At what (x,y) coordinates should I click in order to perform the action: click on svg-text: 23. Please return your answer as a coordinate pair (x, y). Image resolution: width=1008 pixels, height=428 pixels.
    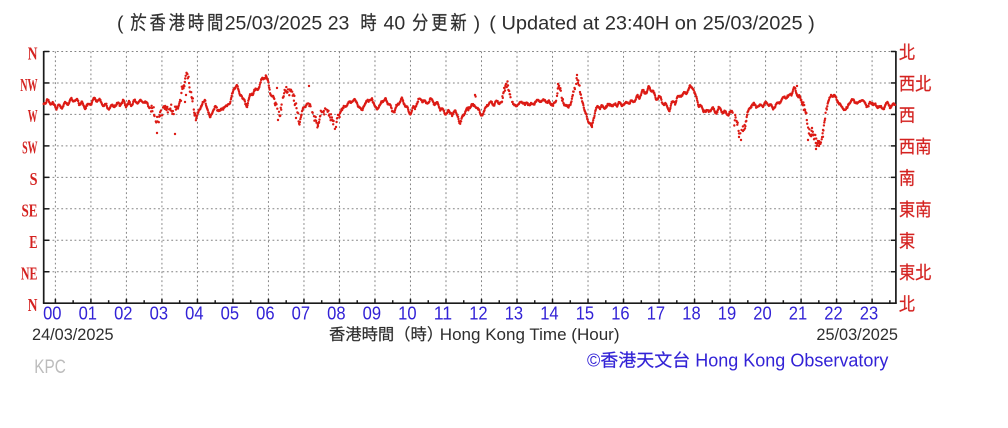
    Looking at the image, I should click on (869, 314).